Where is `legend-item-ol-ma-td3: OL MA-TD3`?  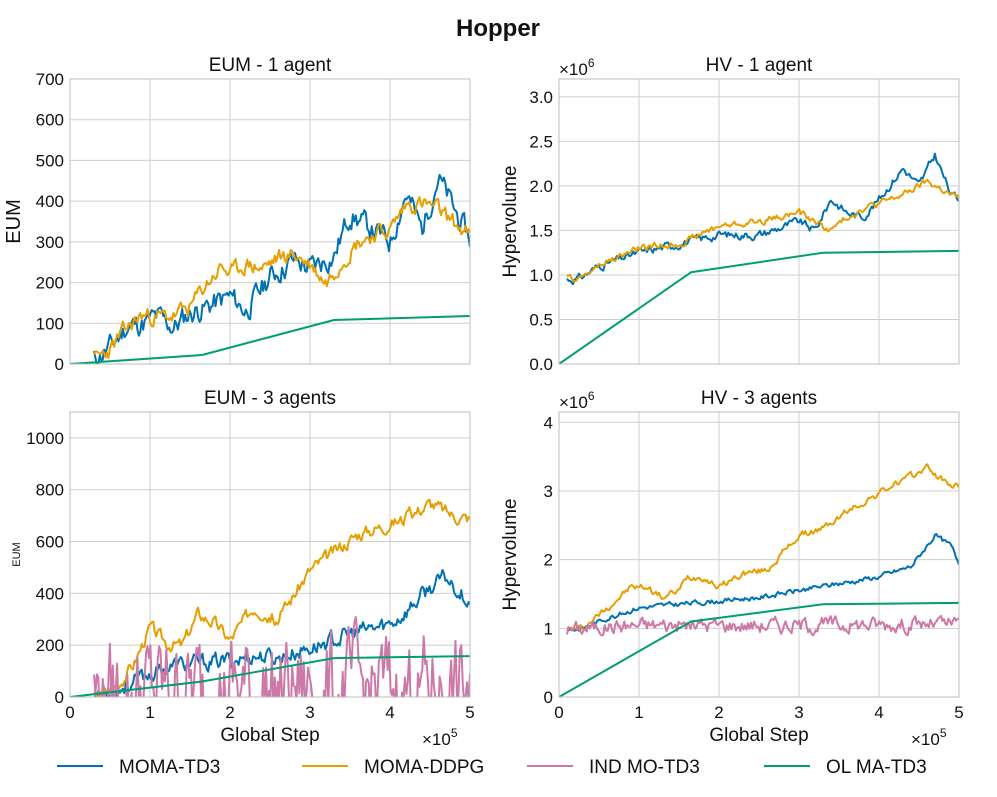 legend-item-ol-ma-td3: OL MA-TD3 is located at coordinates (845, 767).